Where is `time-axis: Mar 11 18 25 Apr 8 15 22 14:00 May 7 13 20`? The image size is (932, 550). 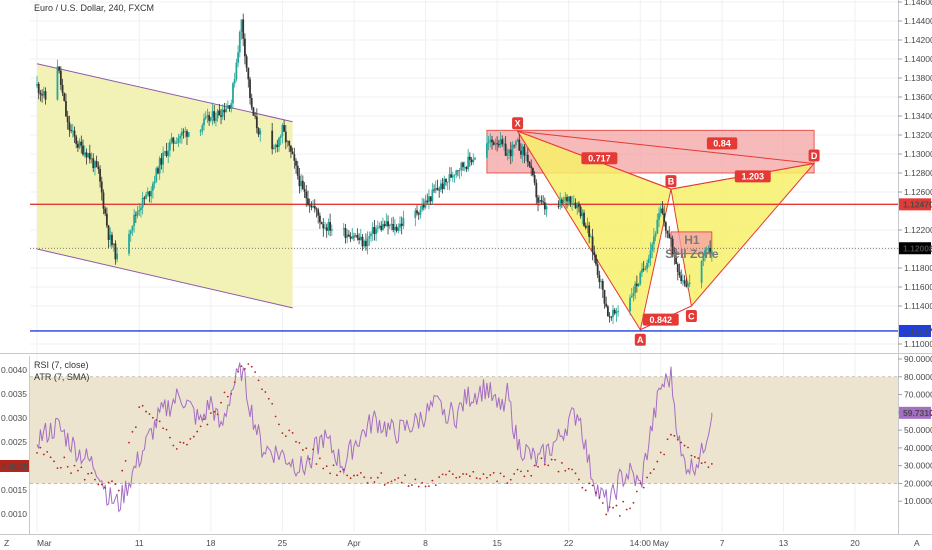 time-axis: Mar 11 18 25 Apr 8 15 22 14:00 May 7 13 20 is located at coordinates (448, 543).